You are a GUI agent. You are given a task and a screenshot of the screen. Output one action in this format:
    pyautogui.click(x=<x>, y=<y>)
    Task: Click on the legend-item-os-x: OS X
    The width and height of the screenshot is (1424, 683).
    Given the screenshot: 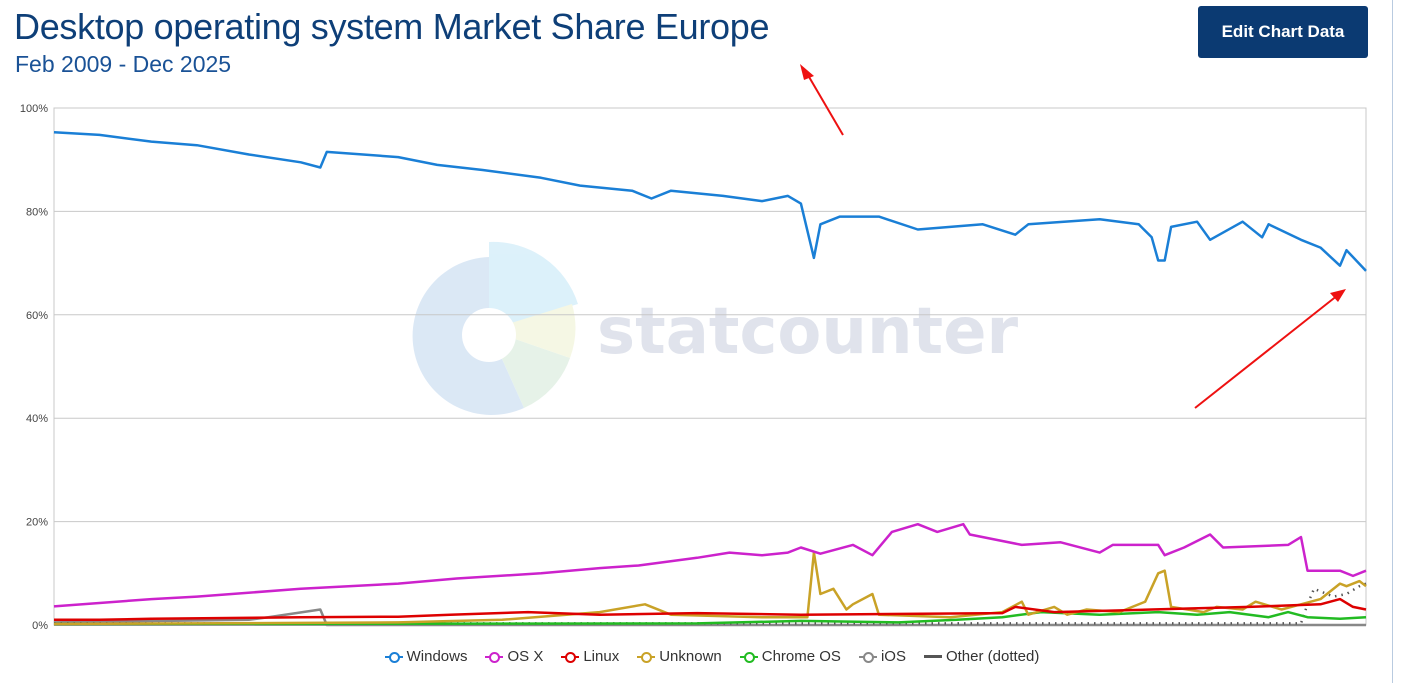 What is the action you would take?
    pyautogui.click(x=514, y=656)
    